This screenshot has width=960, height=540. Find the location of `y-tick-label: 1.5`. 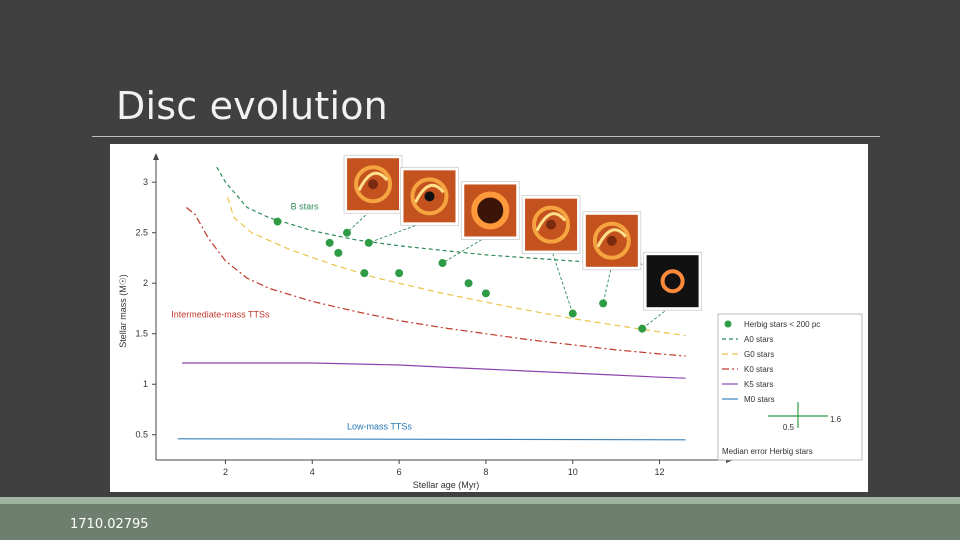

y-tick-label: 1.5 is located at coordinates (141, 334).